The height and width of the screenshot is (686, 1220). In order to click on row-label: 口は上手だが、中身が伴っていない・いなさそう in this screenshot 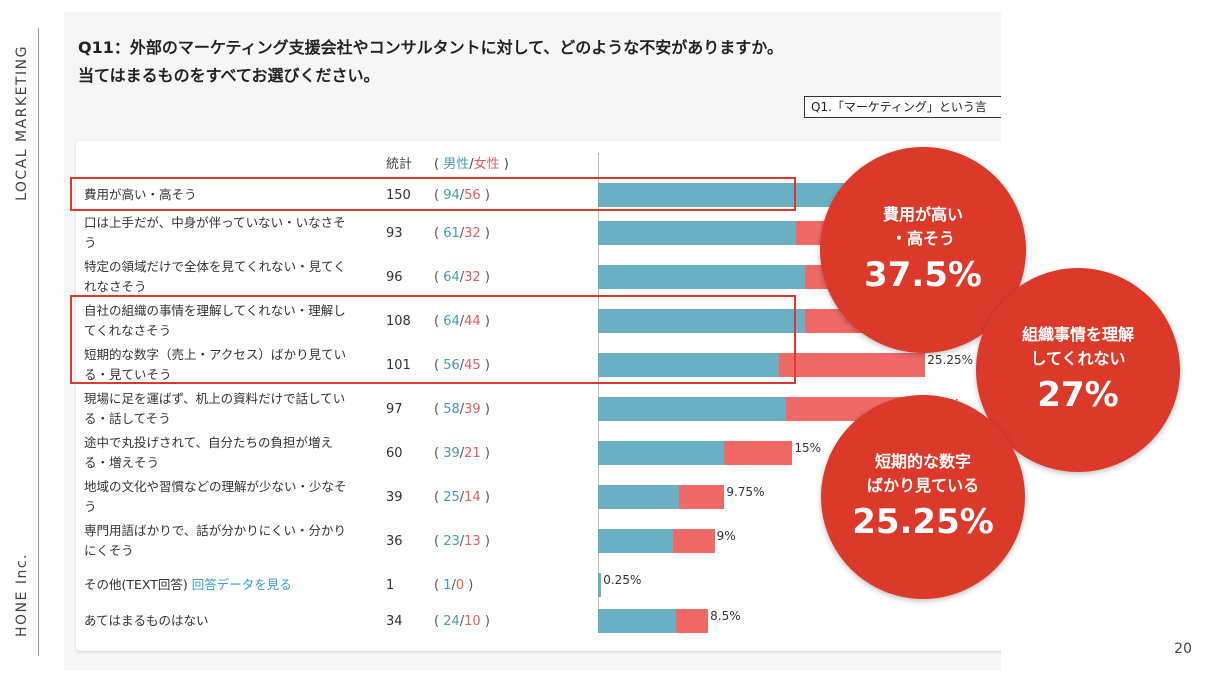, I will do `click(234, 233)`.